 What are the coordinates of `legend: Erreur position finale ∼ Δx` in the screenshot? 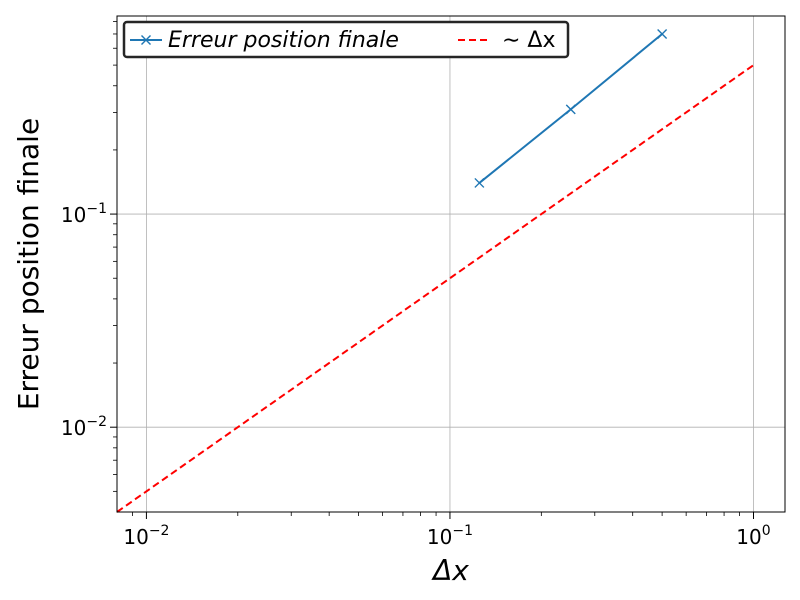 It's located at (346, 39).